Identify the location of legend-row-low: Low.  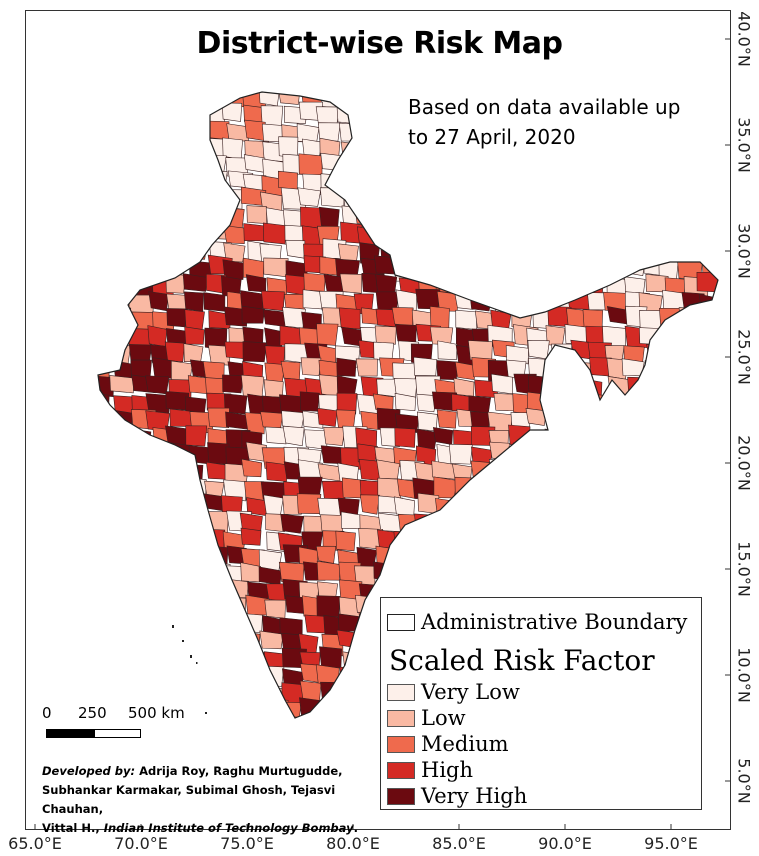
(426, 718).